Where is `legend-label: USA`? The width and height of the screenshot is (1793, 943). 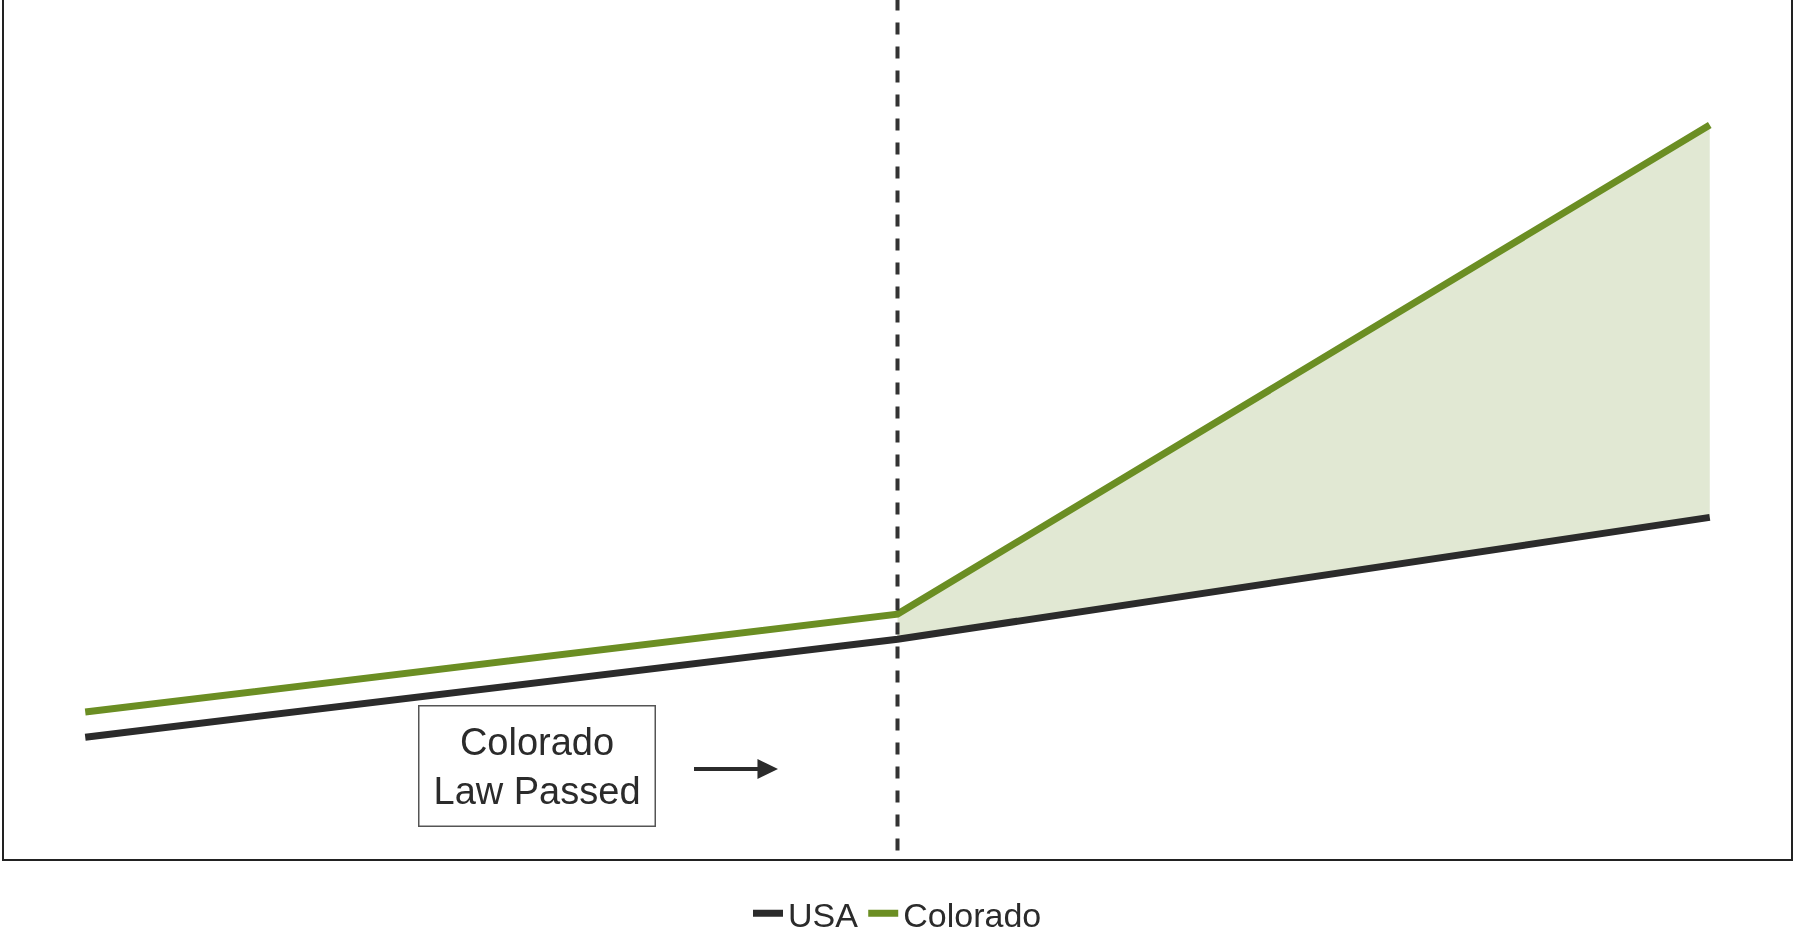
legend-label: USA is located at coordinates (823, 914).